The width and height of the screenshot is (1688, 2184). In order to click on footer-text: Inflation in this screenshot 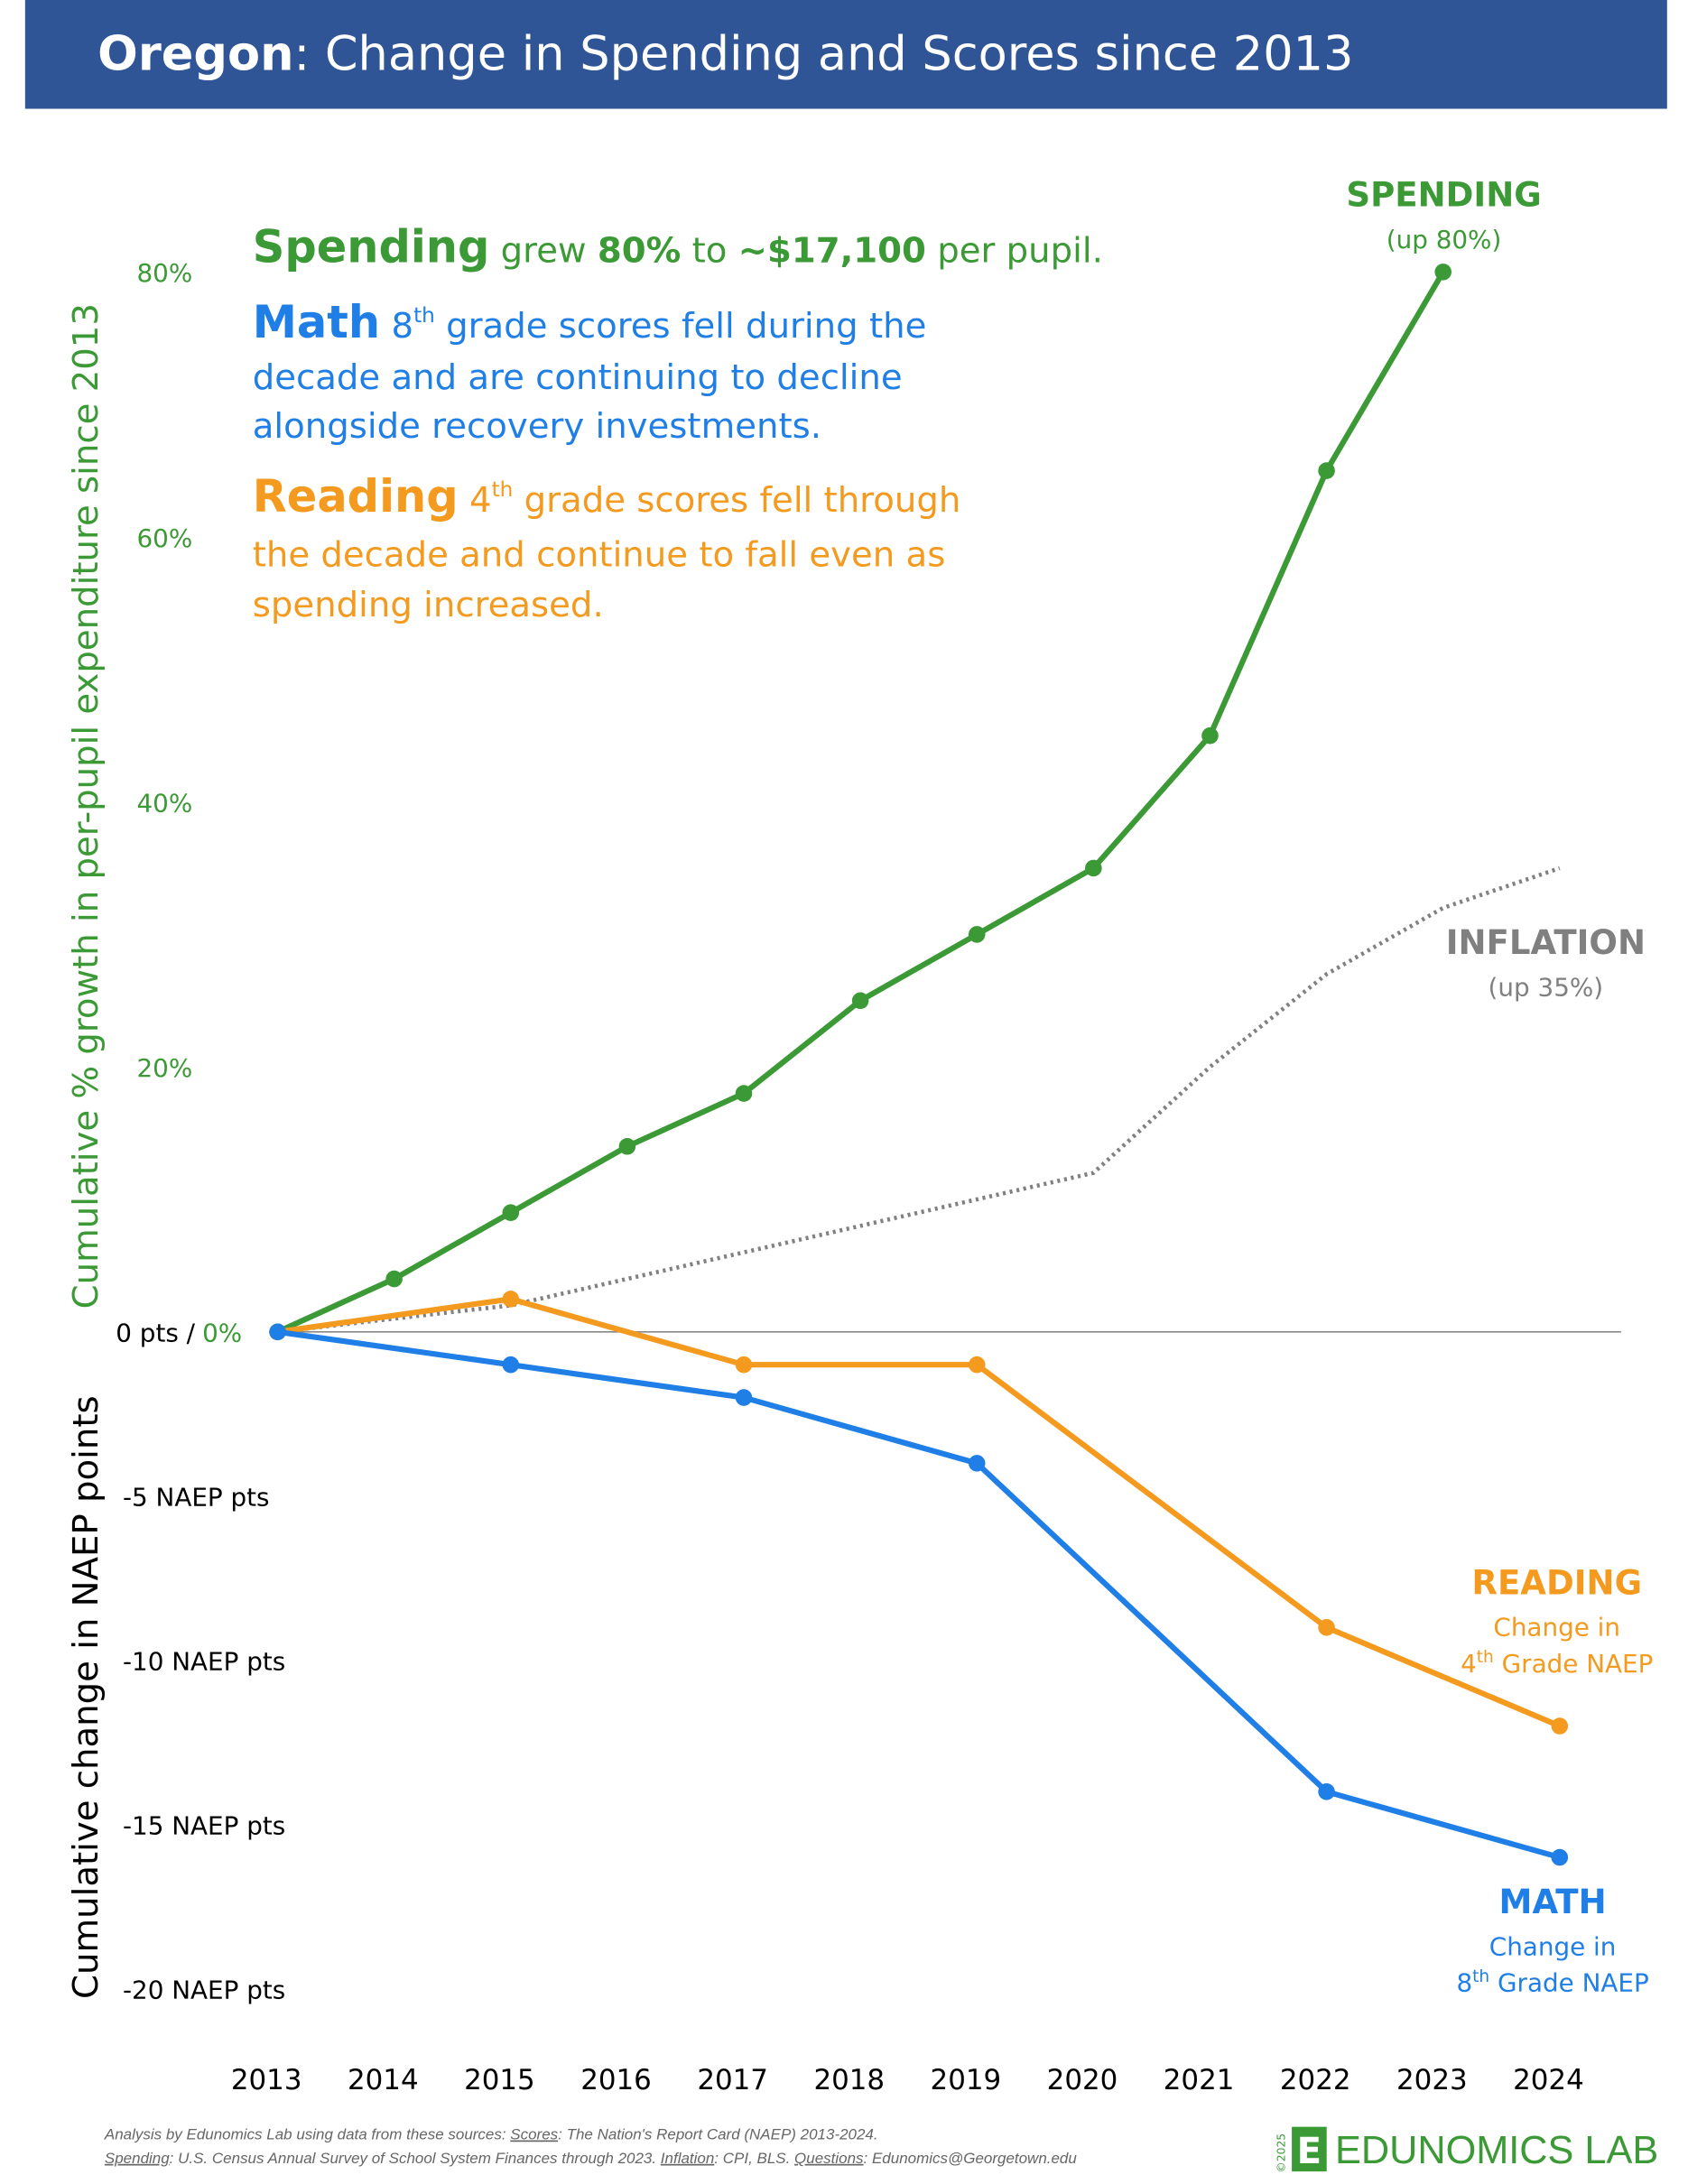, I will do `click(688, 2158)`.